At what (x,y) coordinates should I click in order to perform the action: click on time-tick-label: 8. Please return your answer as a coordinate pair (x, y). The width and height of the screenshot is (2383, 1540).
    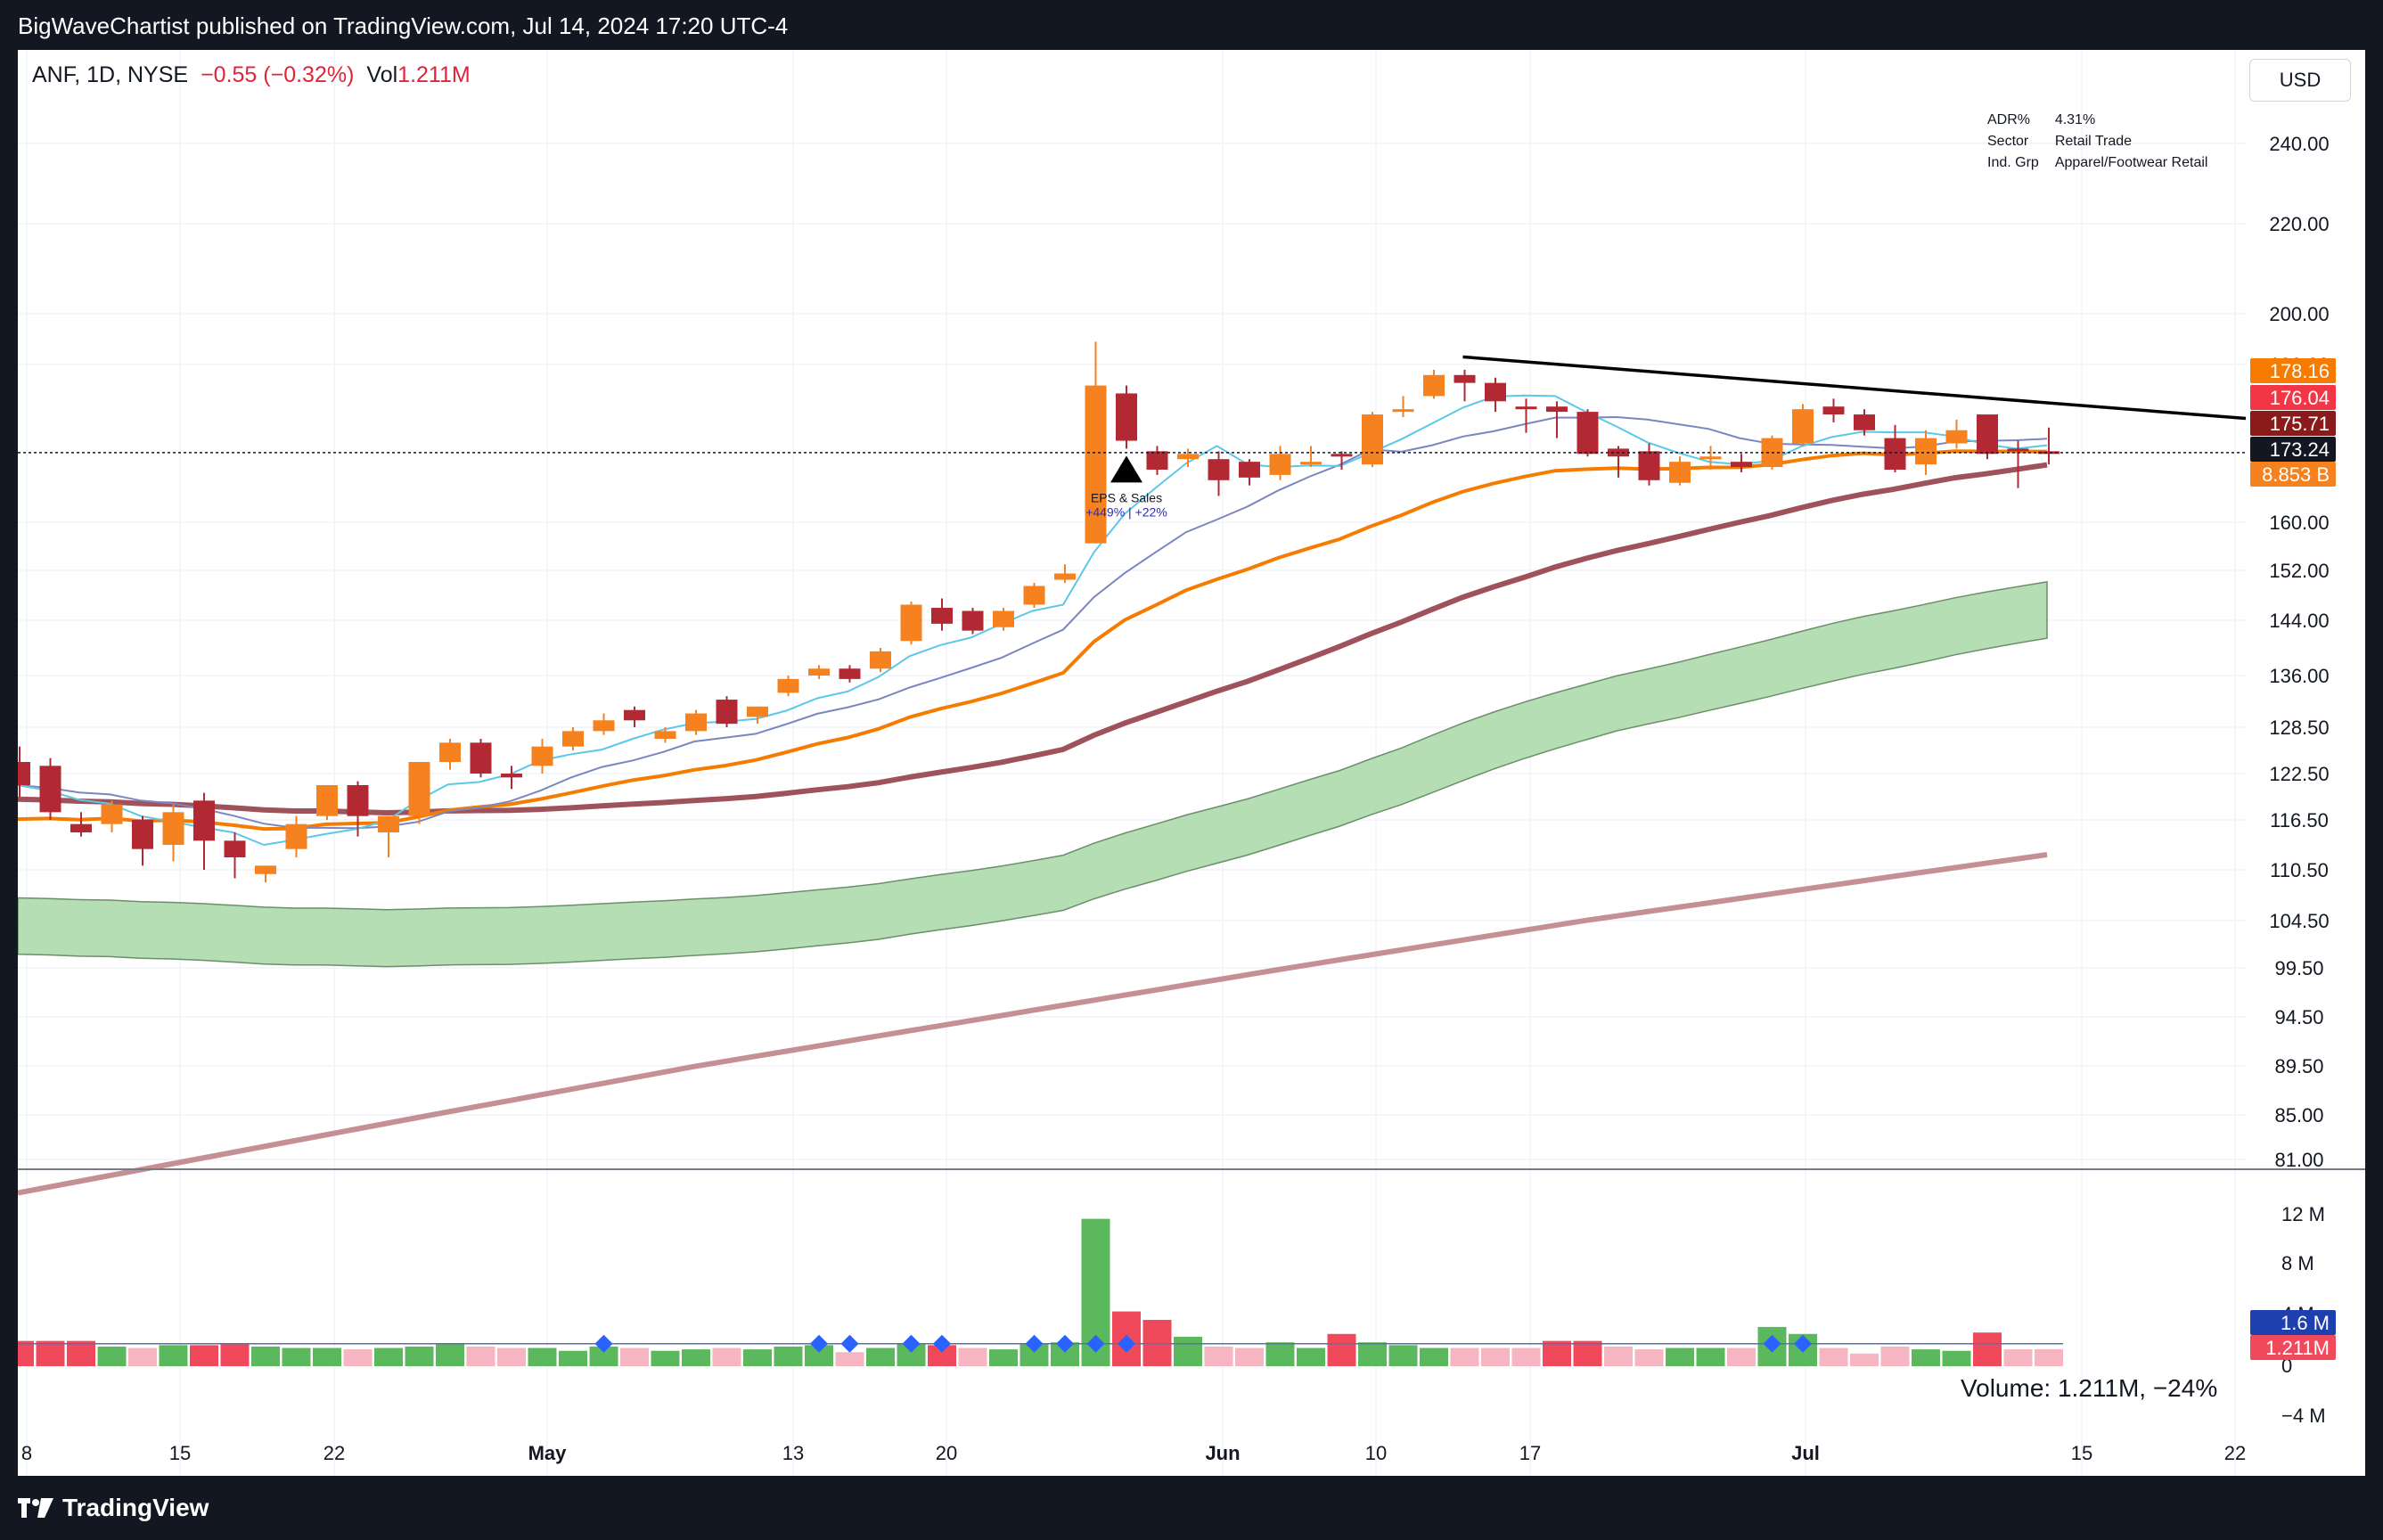
    Looking at the image, I should click on (26, 1453).